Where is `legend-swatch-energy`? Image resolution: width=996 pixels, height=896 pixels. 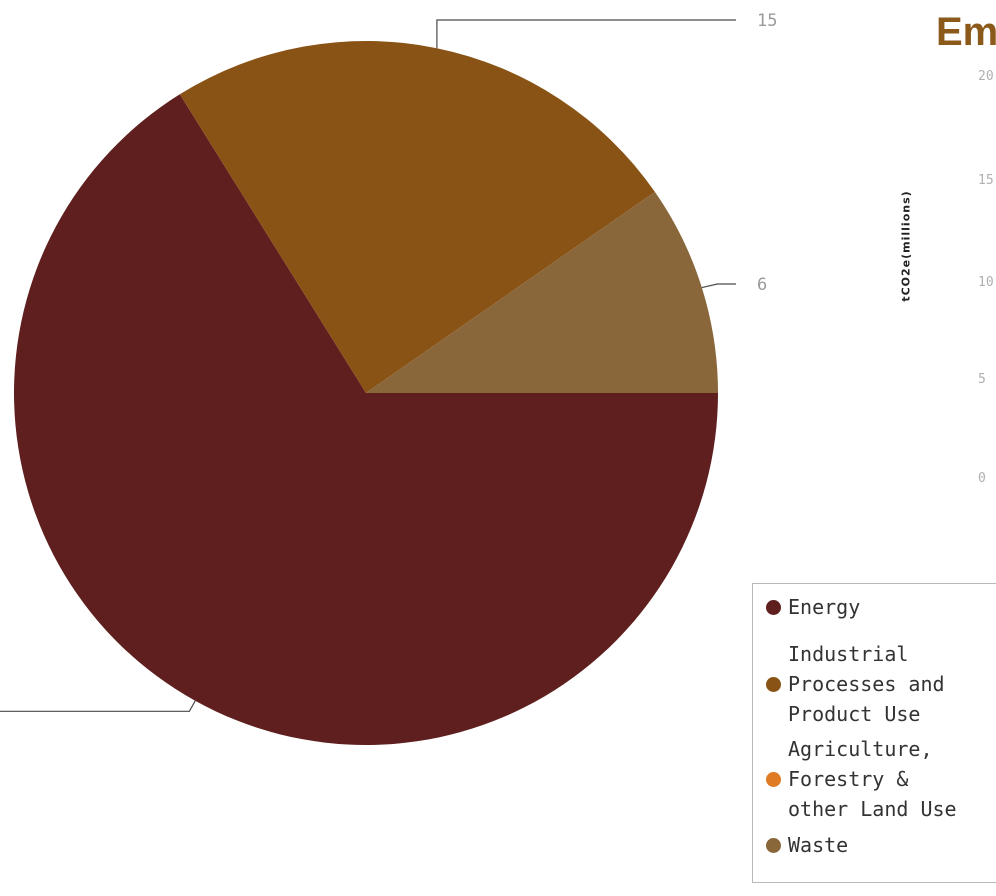
legend-swatch-energy is located at coordinates (773, 607).